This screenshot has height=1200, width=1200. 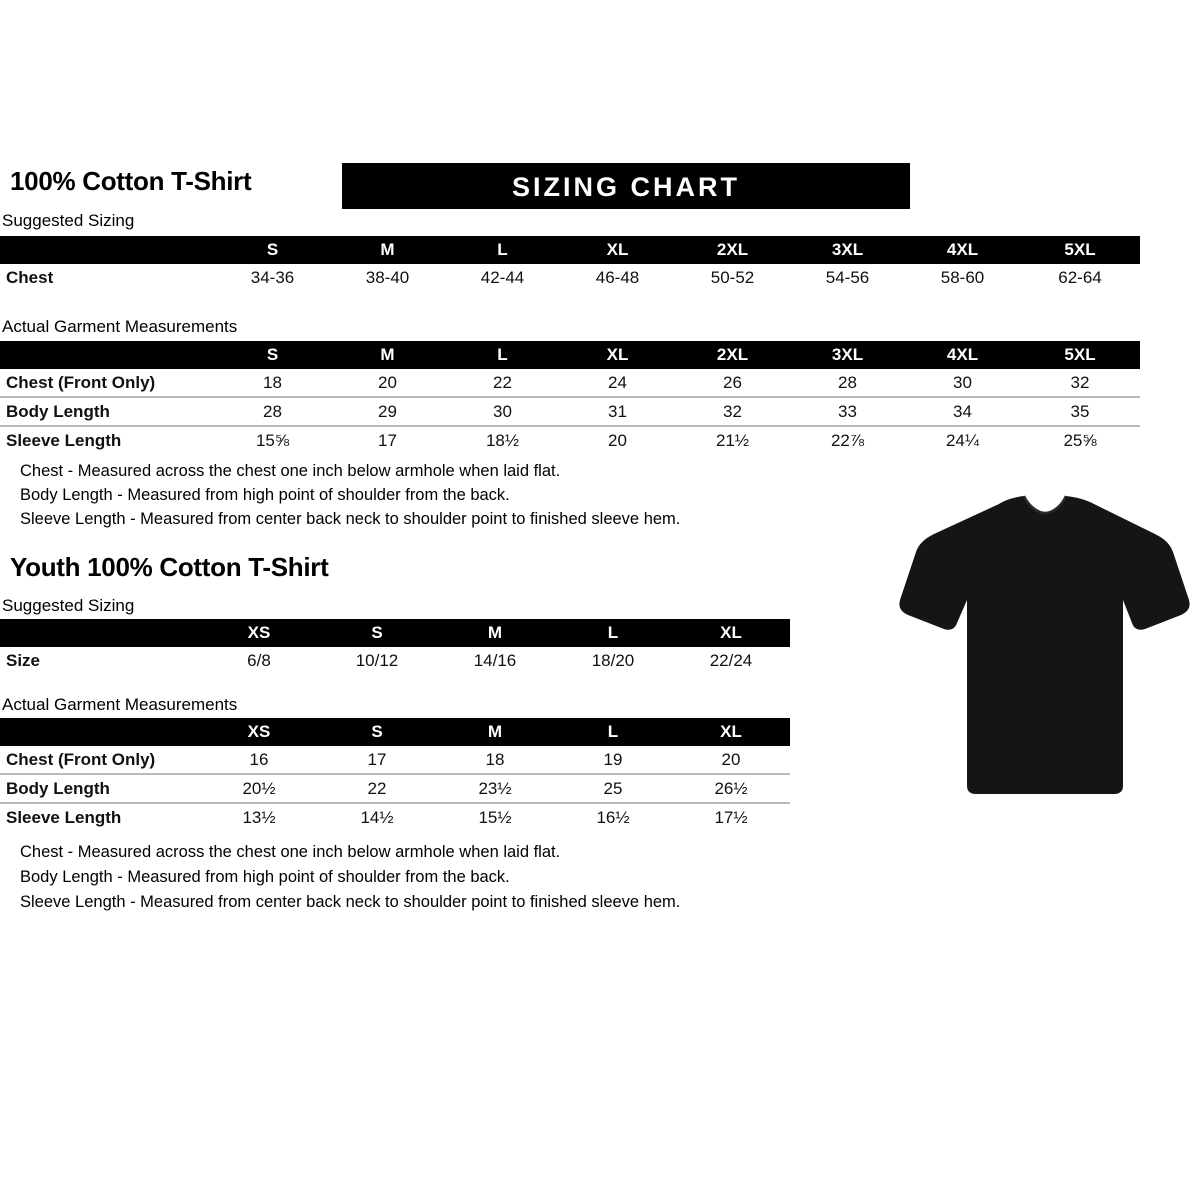 What do you see at coordinates (395, 760) in the screenshot?
I see `table-row: Chest (Front Only) 16 17 18 19 20` at bounding box center [395, 760].